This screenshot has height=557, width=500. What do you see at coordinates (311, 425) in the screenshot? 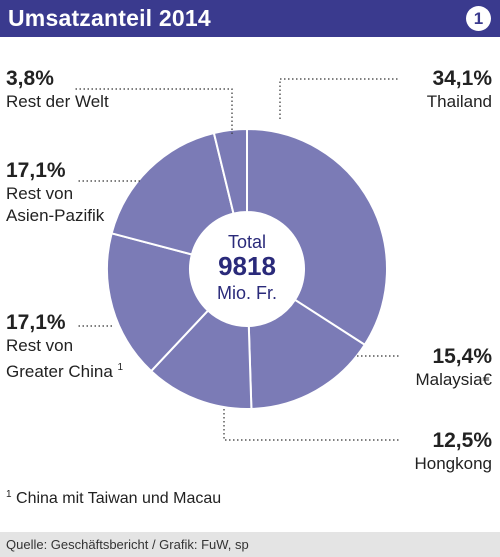
I see `leader-hongkong` at bounding box center [311, 425].